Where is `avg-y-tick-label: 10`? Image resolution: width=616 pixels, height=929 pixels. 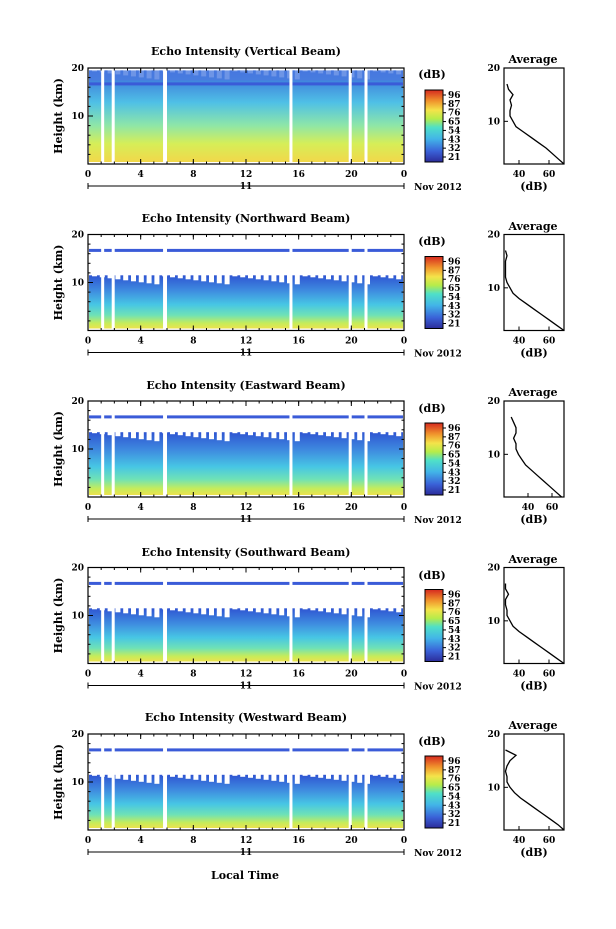 avg-y-tick-label: 10 is located at coordinates (493, 289).